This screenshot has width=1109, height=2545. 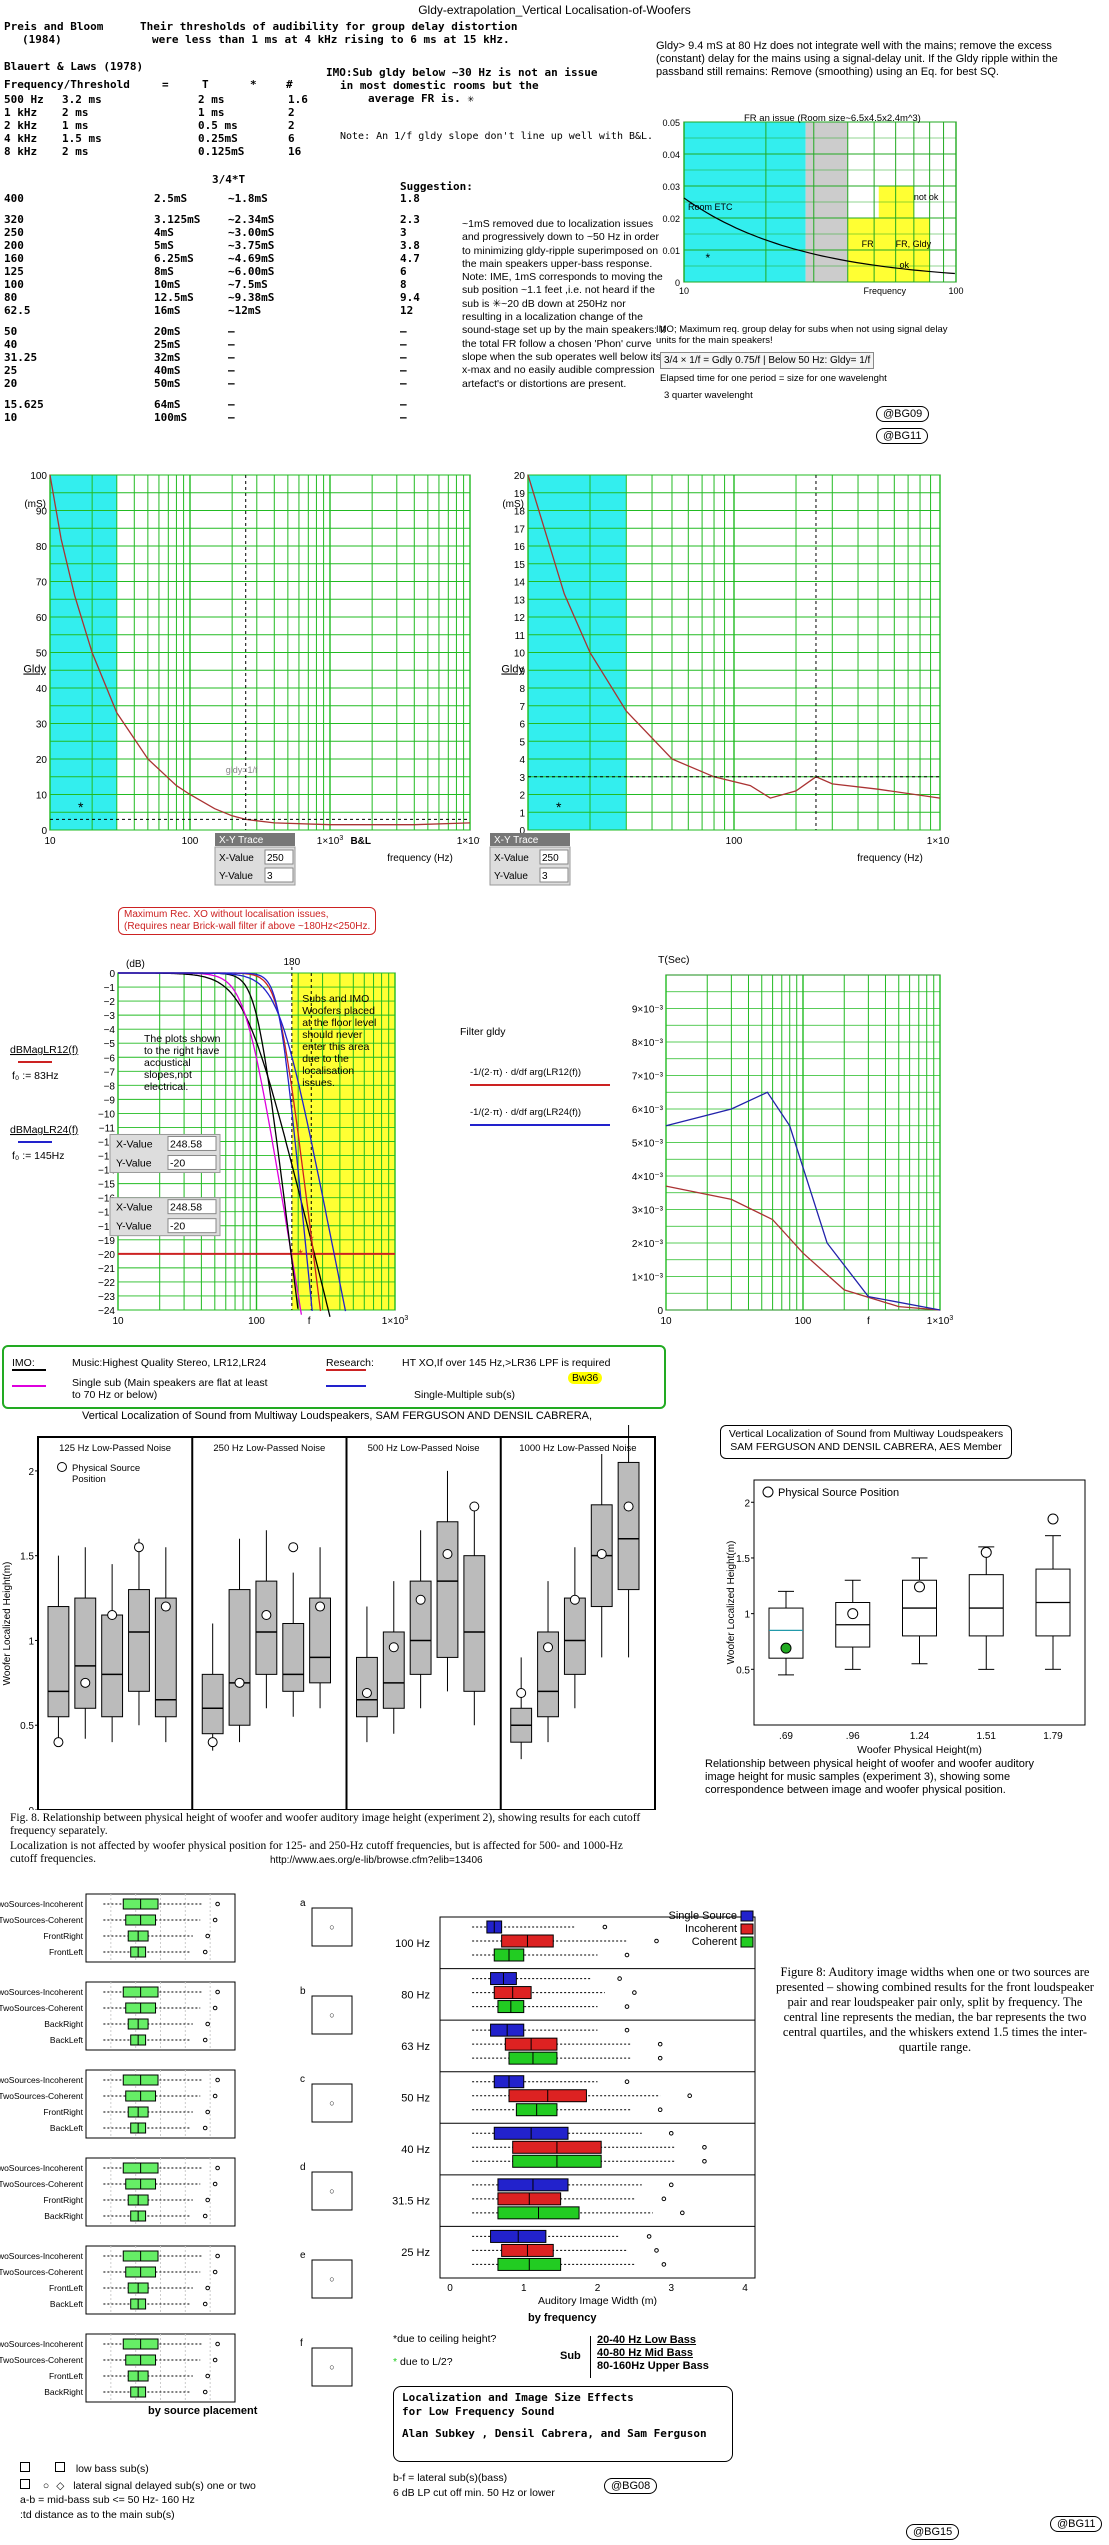 I want to click on freq-label: 50 Hz, so click(x=415, y=2099).